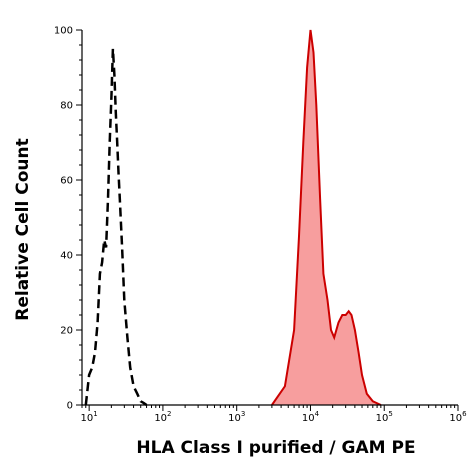 The height and width of the screenshot is (470, 474). Describe the element at coordinates (23, 229) in the screenshot. I see `y-axis-label: Relative Cell Count` at that location.